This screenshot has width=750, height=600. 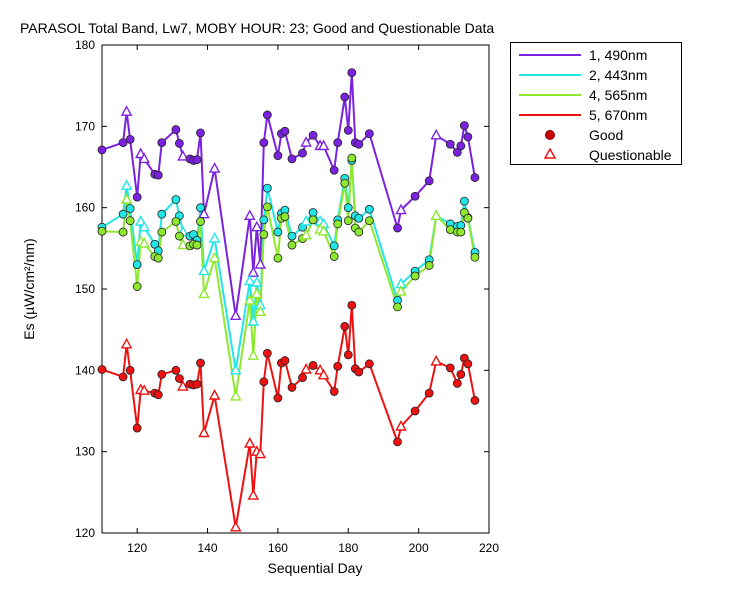 I want to click on legend-entry-good: Good, so click(x=596, y=135).